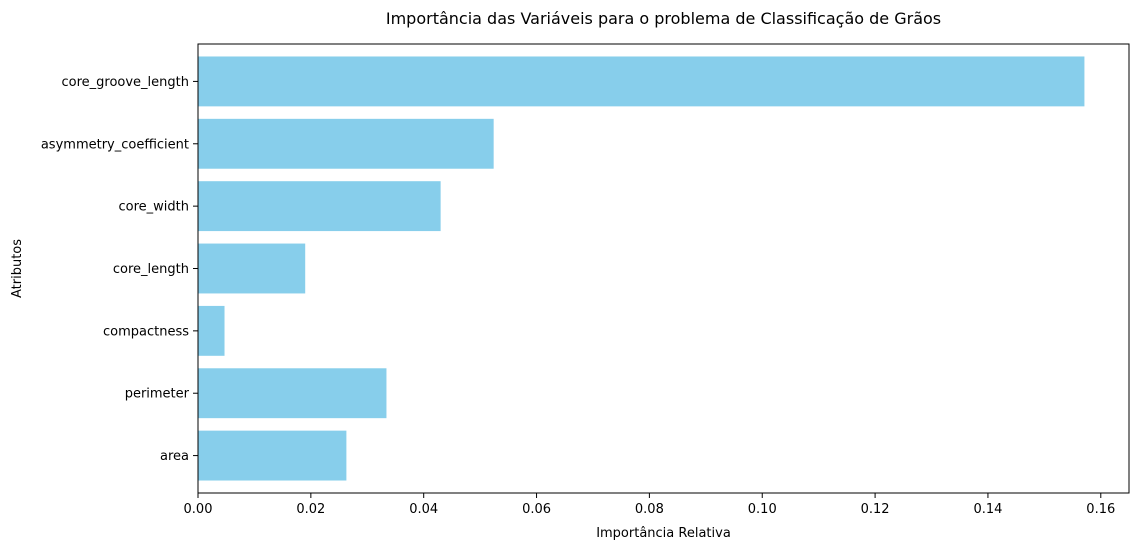  Describe the element at coordinates (423, 509) in the screenshot. I see `x-tick-label: 0.04` at that location.